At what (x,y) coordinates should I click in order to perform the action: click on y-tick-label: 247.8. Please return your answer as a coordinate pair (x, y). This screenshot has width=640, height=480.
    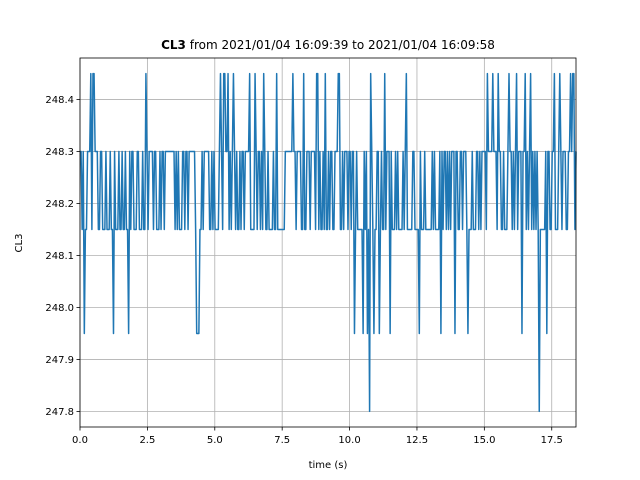
    Looking at the image, I should click on (59, 412).